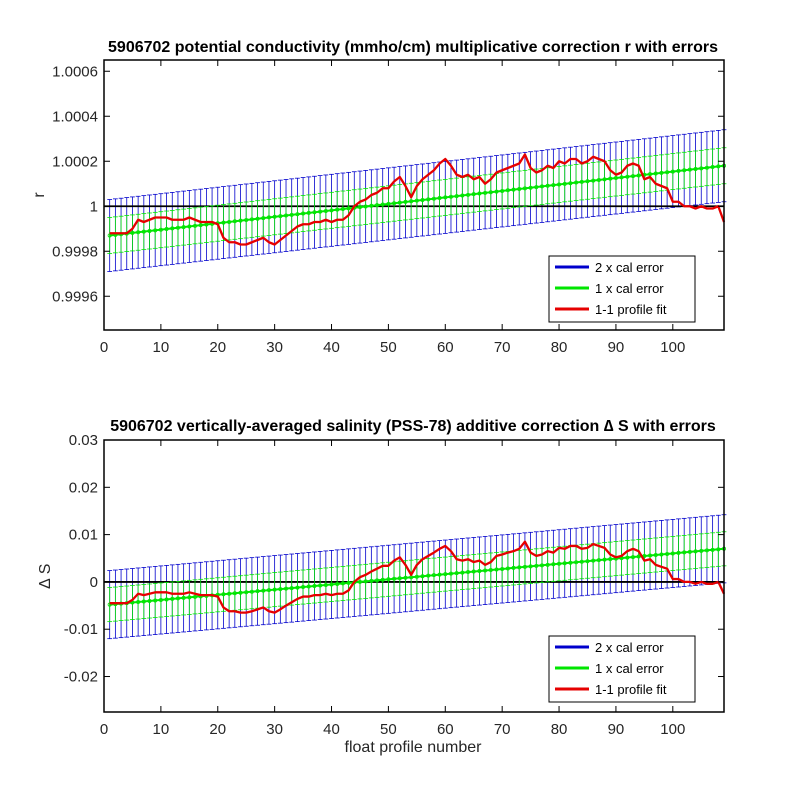 The height and width of the screenshot is (800, 800). What do you see at coordinates (75, 116) in the screenshot?
I see `y-tick-label: 1.0004` at bounding box center [75, 116].